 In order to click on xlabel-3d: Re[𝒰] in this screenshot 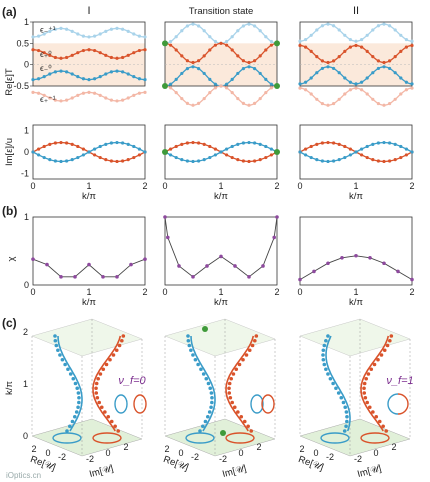, I will do `click(176, 463)`.